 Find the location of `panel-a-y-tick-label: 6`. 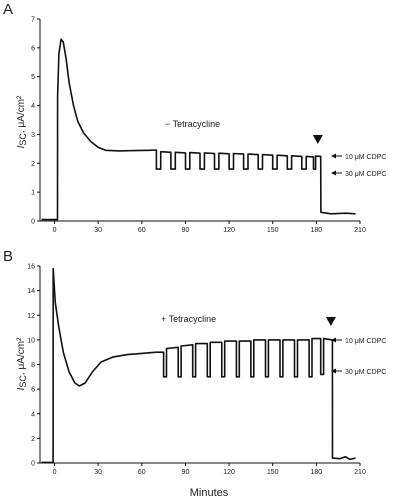

panel-a-y-tick-label: 6 is located at coordinates (33, 48).